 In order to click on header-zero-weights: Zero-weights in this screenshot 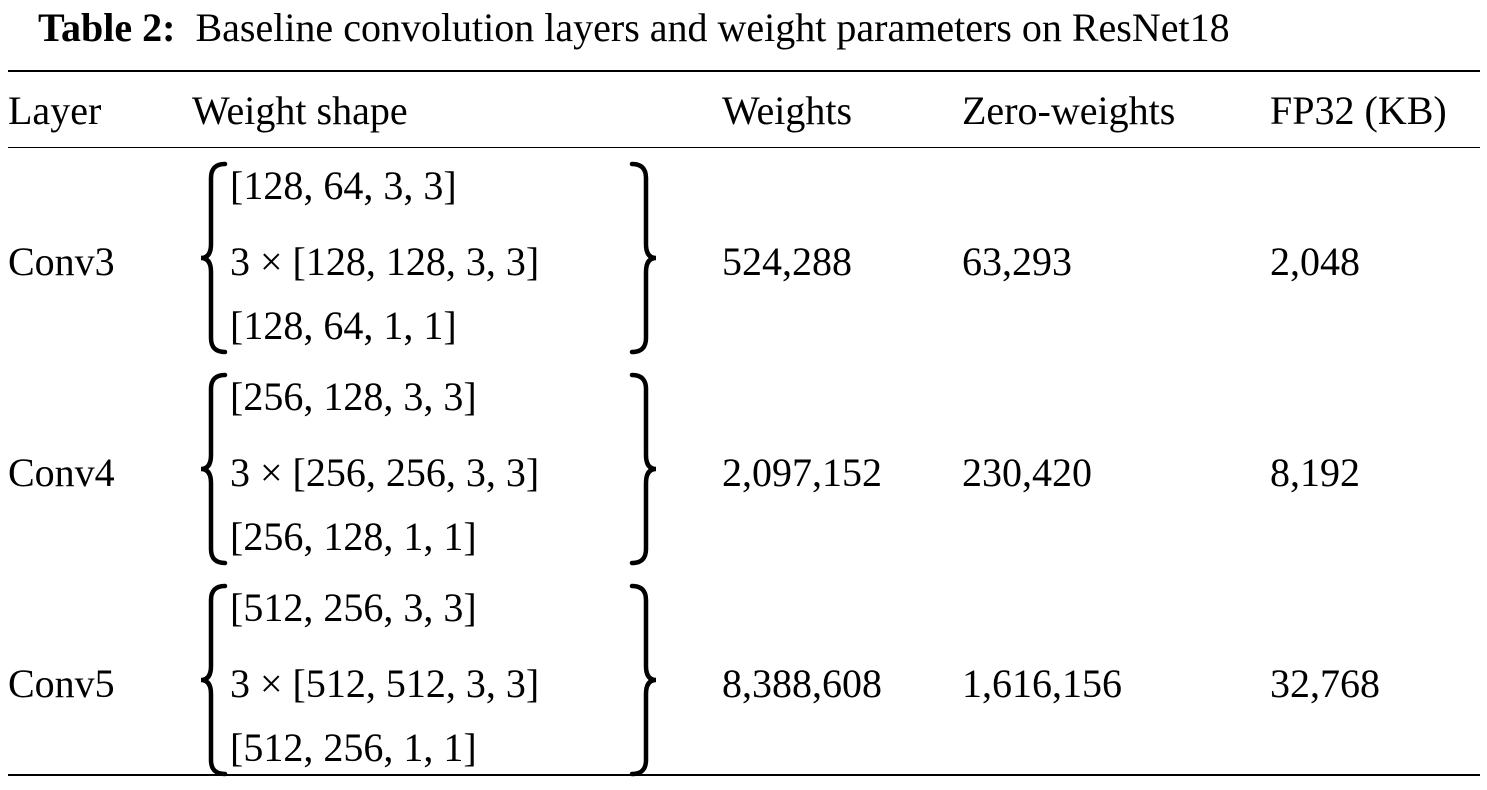, I will do `click(1069, 110)`.